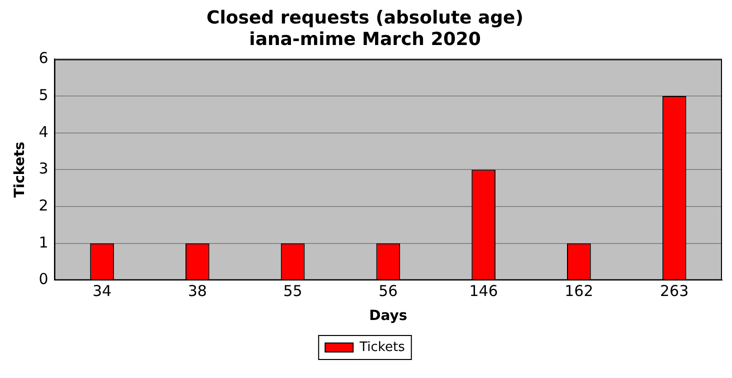  Describe the element at coordinates (43, 205) in the screenshot. I see `y-tick-label: 2` at that location.